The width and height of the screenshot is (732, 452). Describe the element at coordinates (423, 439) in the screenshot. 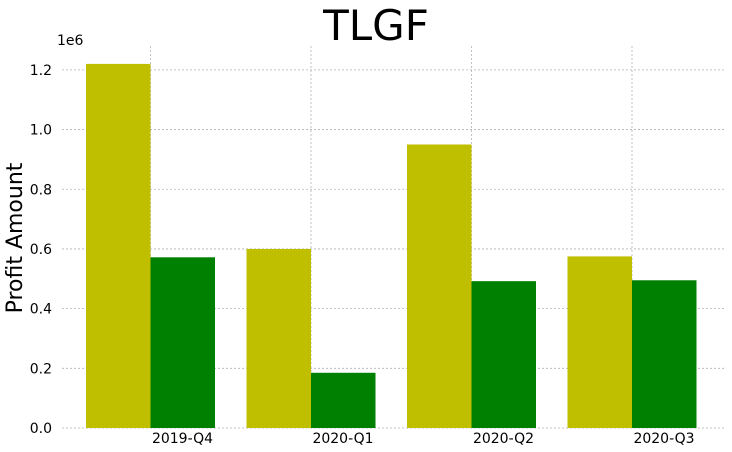

I see `x-axis-ticks: 2019-Q4 2020-Q1 2020-Q2 2020-Q3` at that location.